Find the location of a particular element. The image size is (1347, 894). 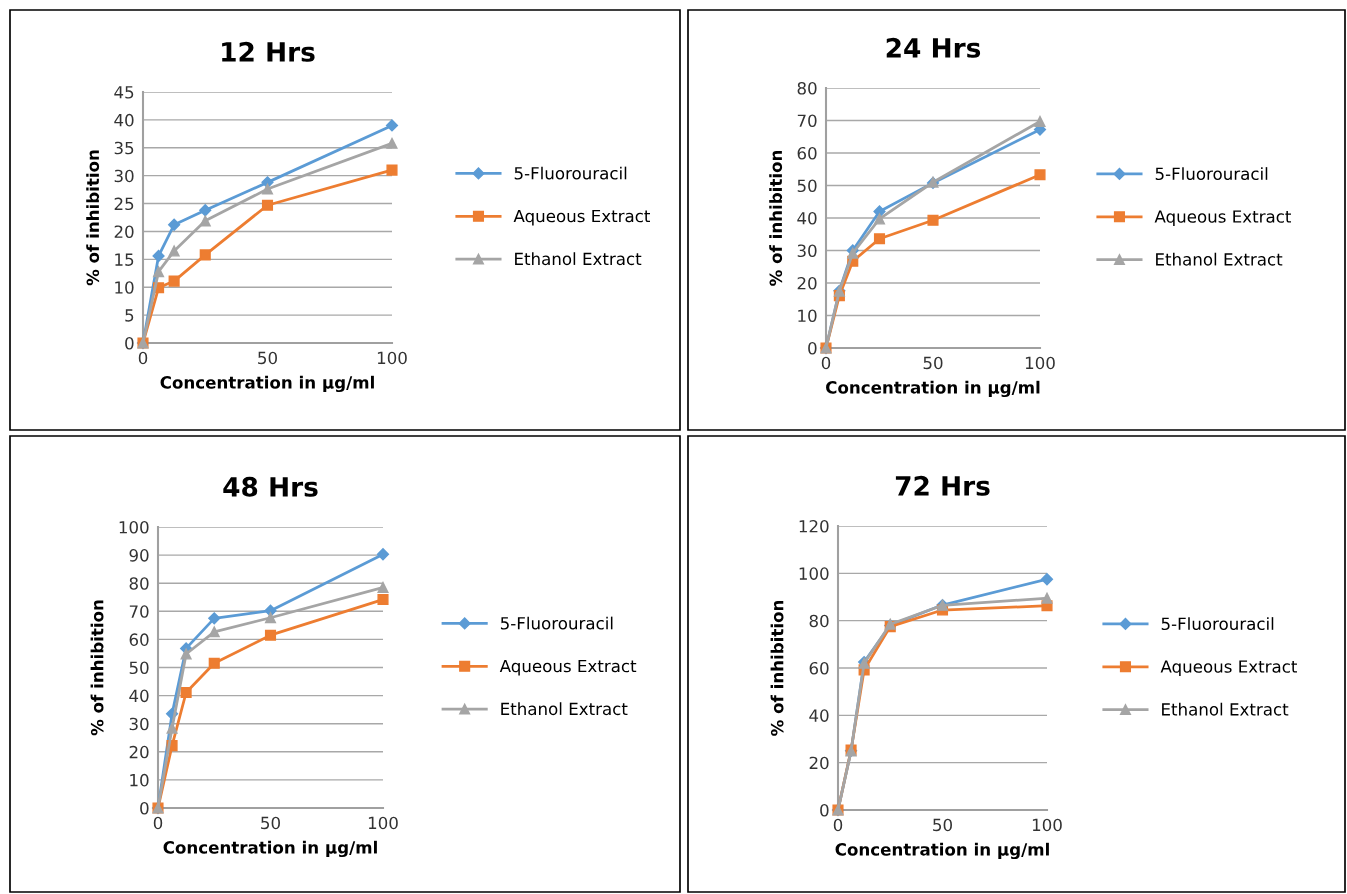

y-tick-label: 5 is located at coordinates (129, 315).